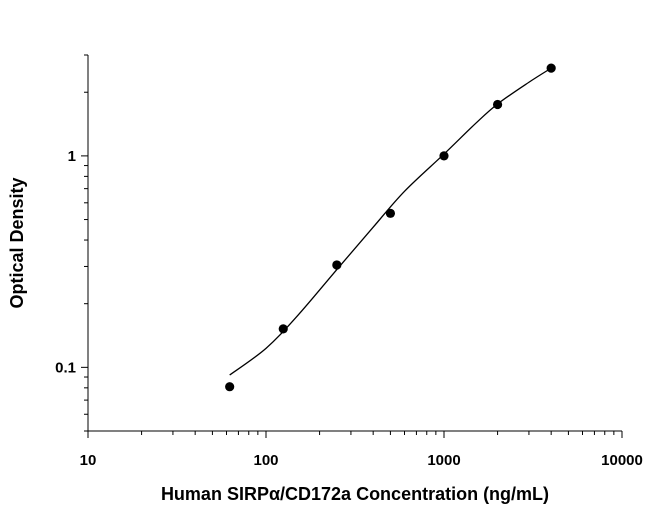 Image resolution: width=650 pixels, height=513 pixels. What do you see at coordinates (17, 242) in the screenshot?
I see `y-axis-title: Optical Density` at bounding box center [17, 242].